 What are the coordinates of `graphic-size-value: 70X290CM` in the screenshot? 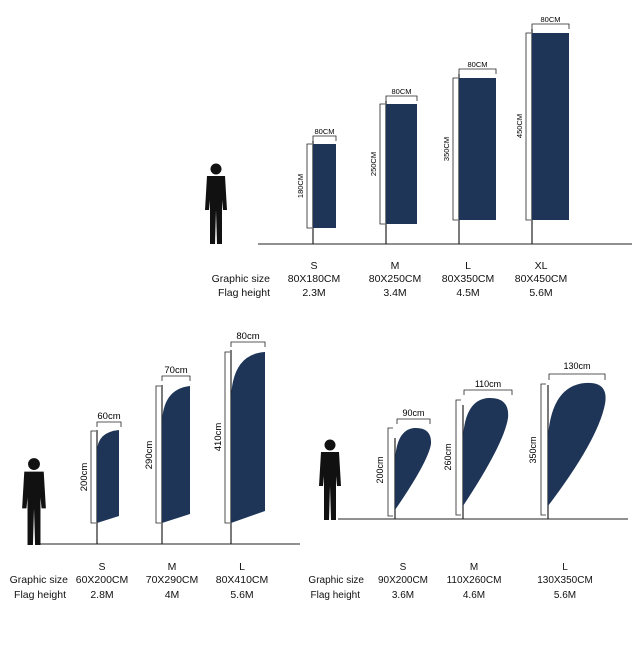 It's located at (172, 580).